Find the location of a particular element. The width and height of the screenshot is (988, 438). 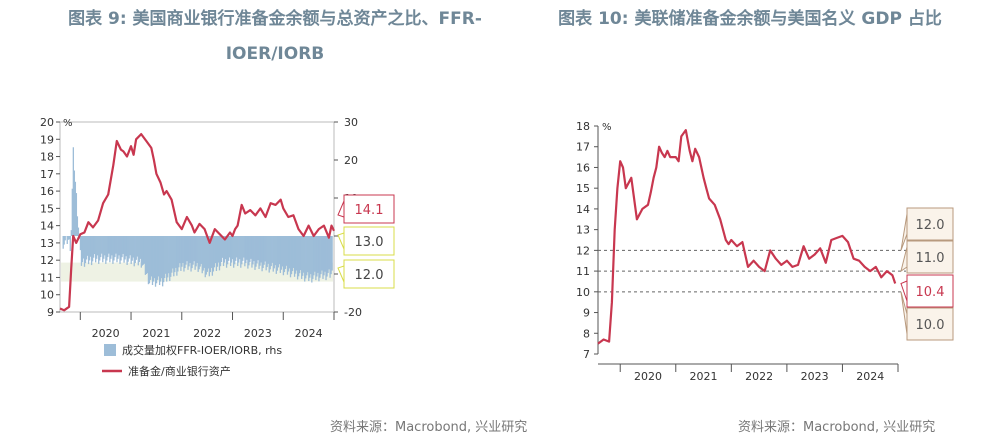

source-note-left: 资料来源：Macrobond, 兴业研究 is located at coordinates (429, 427).